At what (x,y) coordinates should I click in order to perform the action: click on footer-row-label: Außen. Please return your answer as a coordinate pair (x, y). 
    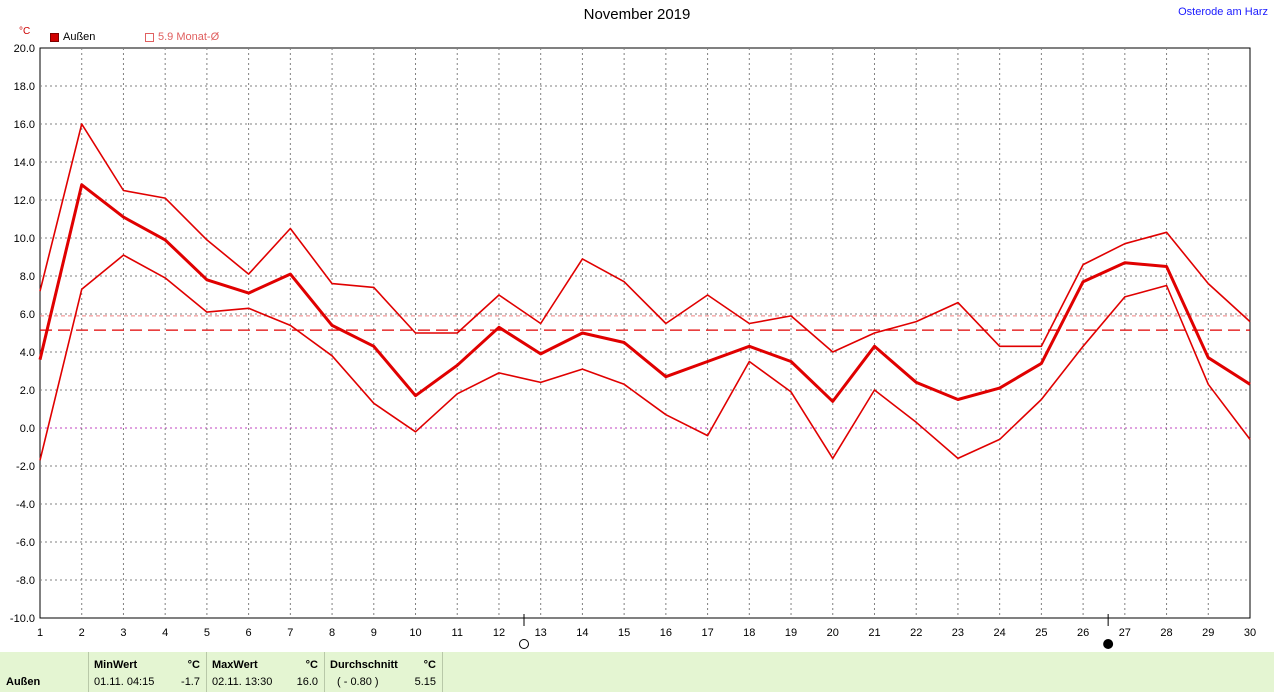
    Looking at the image, I should click on (23, 682).